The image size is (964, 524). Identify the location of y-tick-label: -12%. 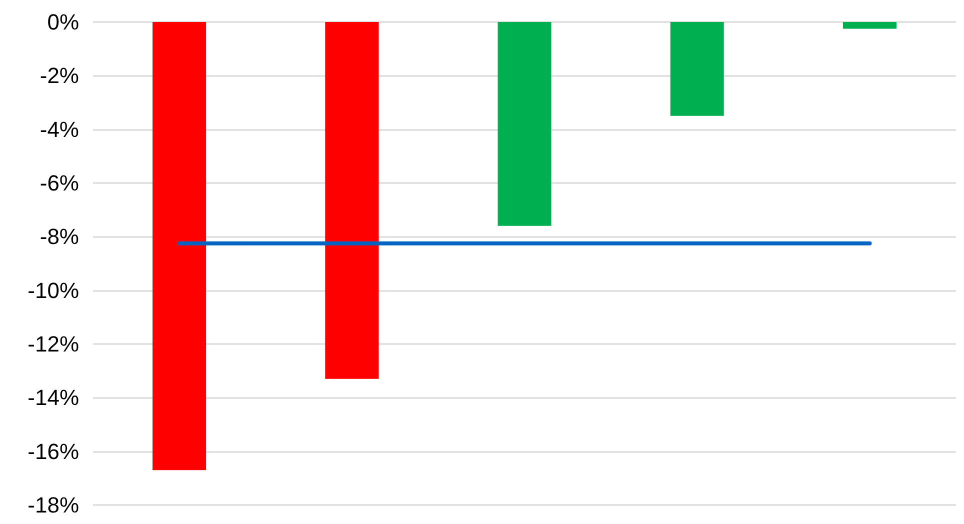
(53, 344).